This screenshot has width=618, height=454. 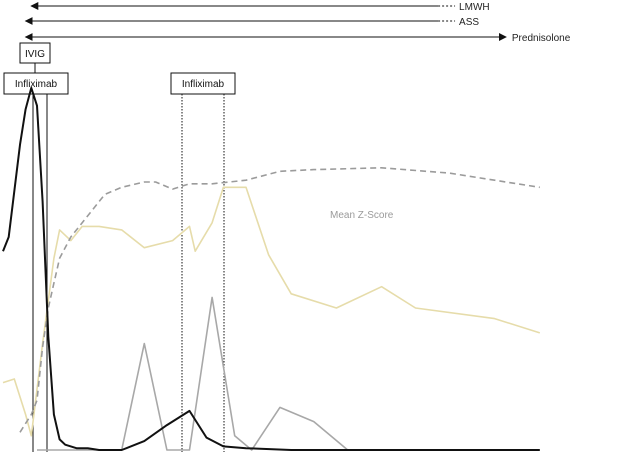 I want to click on infliximab-2-label: Infliximab, so click(x=203, y=84).